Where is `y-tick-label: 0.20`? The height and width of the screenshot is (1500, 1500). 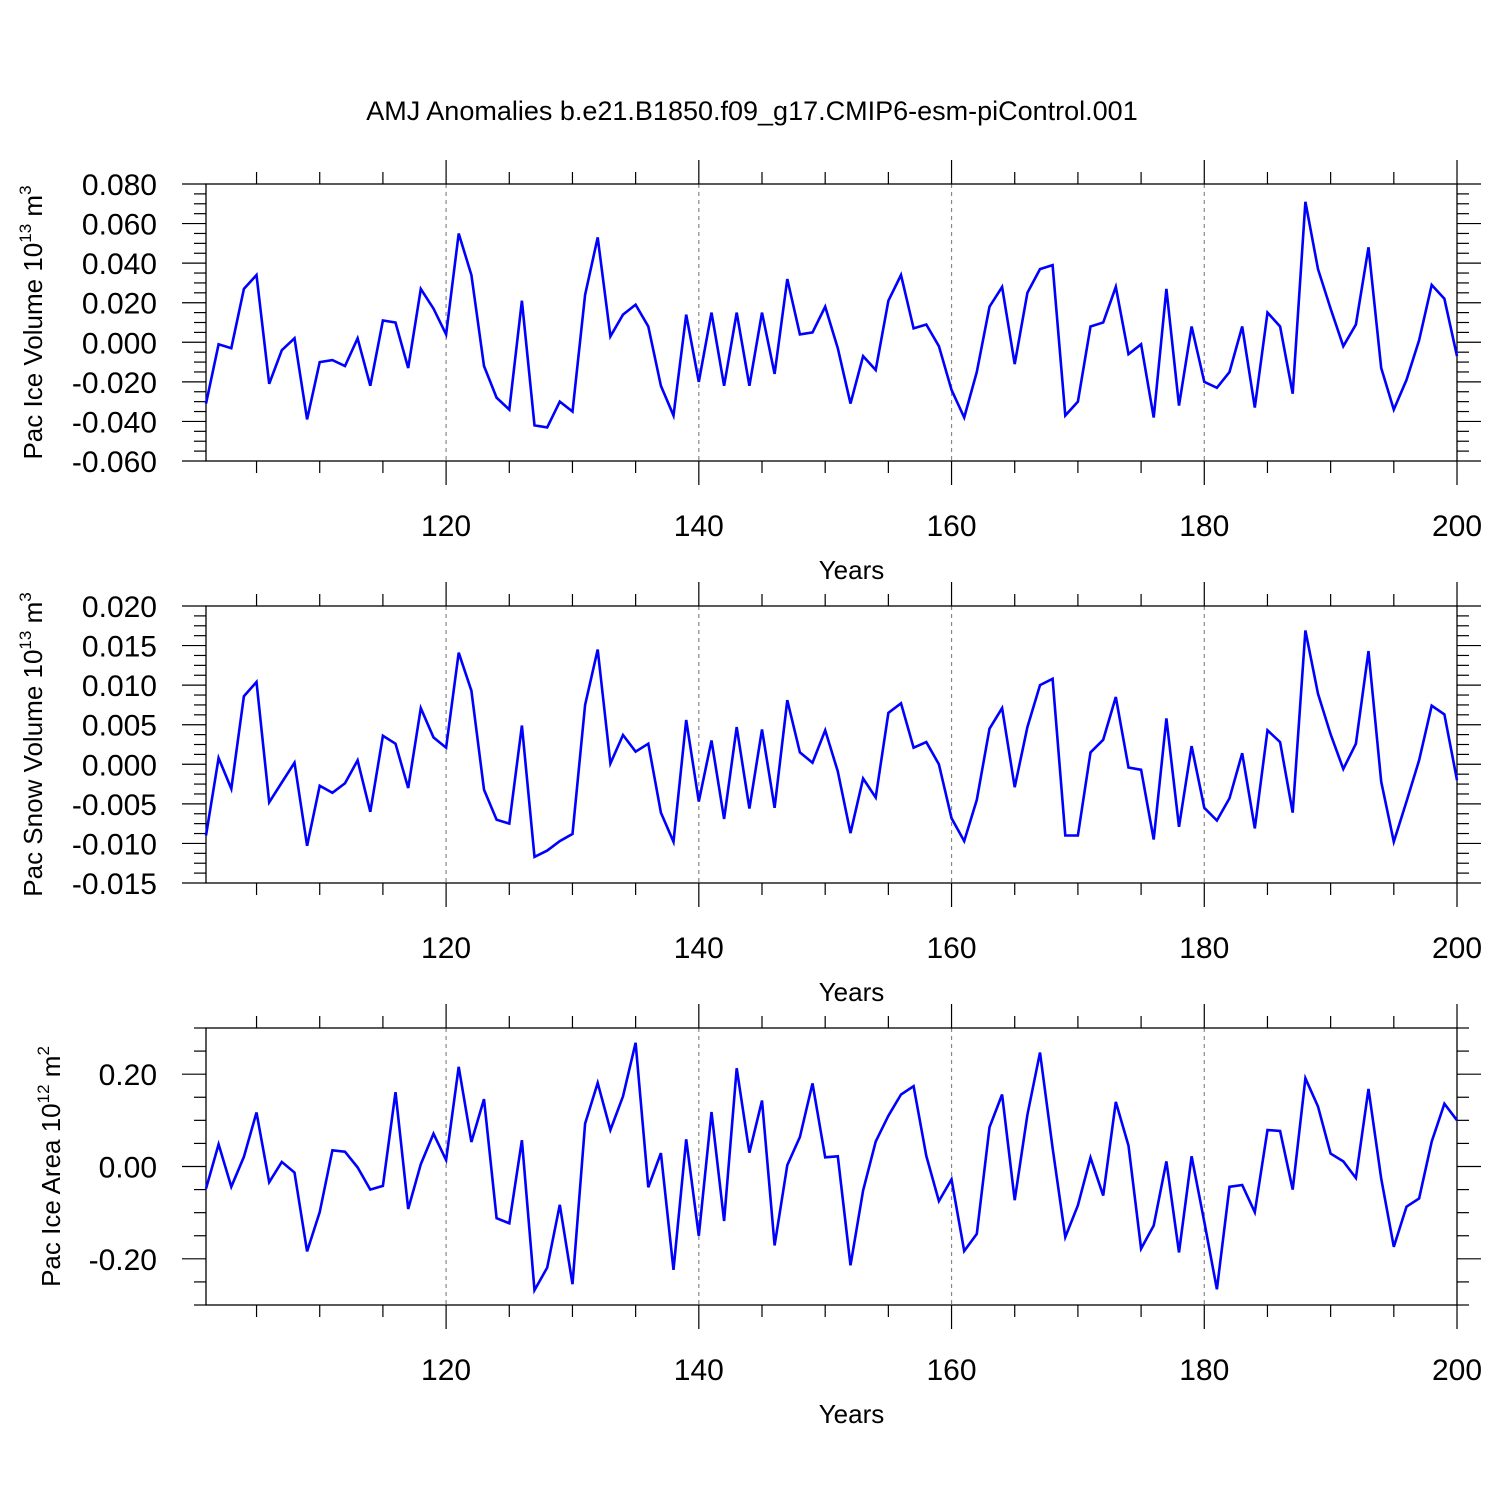
y-tick-label: 0.20 is located at coordinates (128, 1075).